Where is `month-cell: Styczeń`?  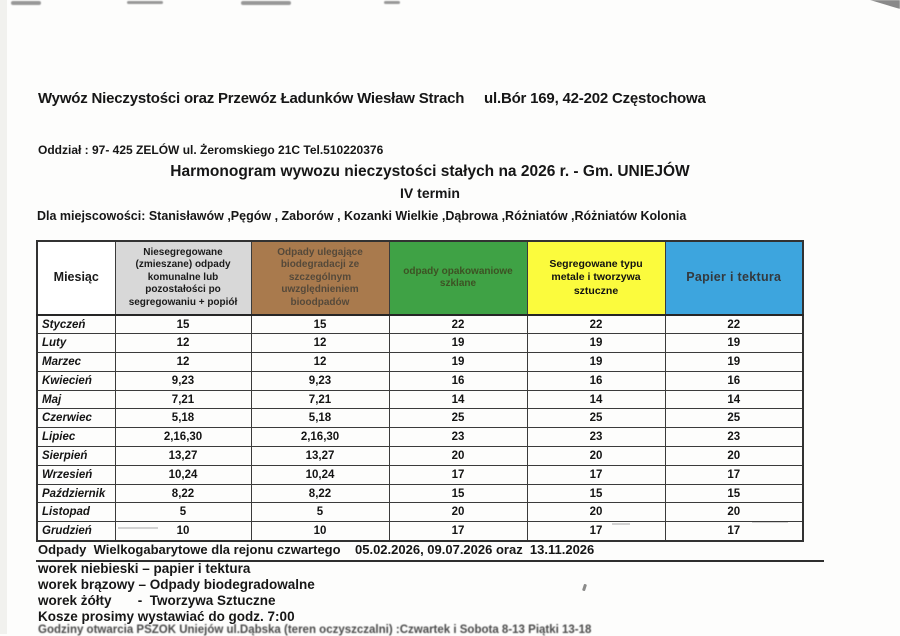 month-cell: Styczeń is located at coordinates (76, 324).